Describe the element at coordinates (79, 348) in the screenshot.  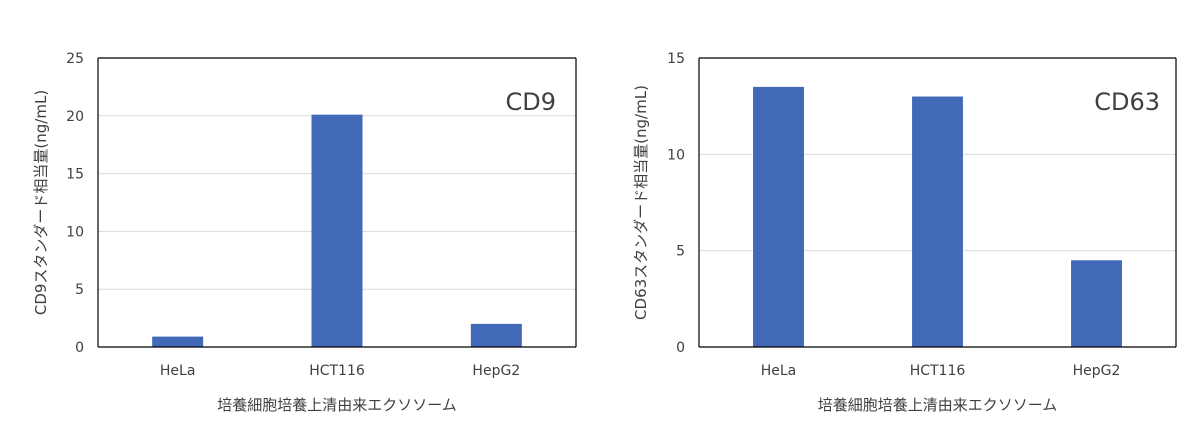
I see `cd9-y-tick-label: 0` at that location.